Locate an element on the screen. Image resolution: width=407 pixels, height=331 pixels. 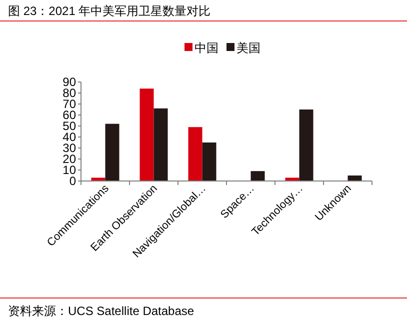
legend-label: 美国 is located at coordinates (248, 48).